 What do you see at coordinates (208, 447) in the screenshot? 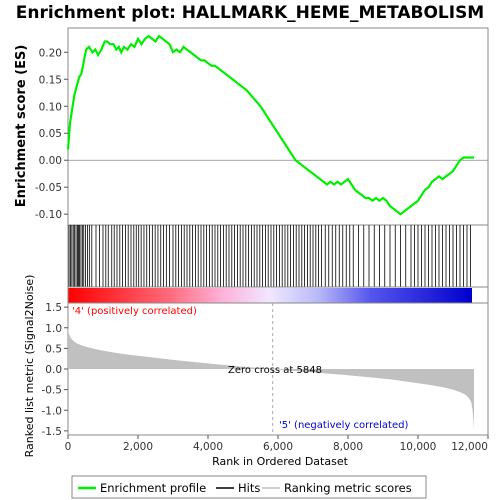
I see `metric-xtick-label: 4,000` at bounding box center [208, 447].